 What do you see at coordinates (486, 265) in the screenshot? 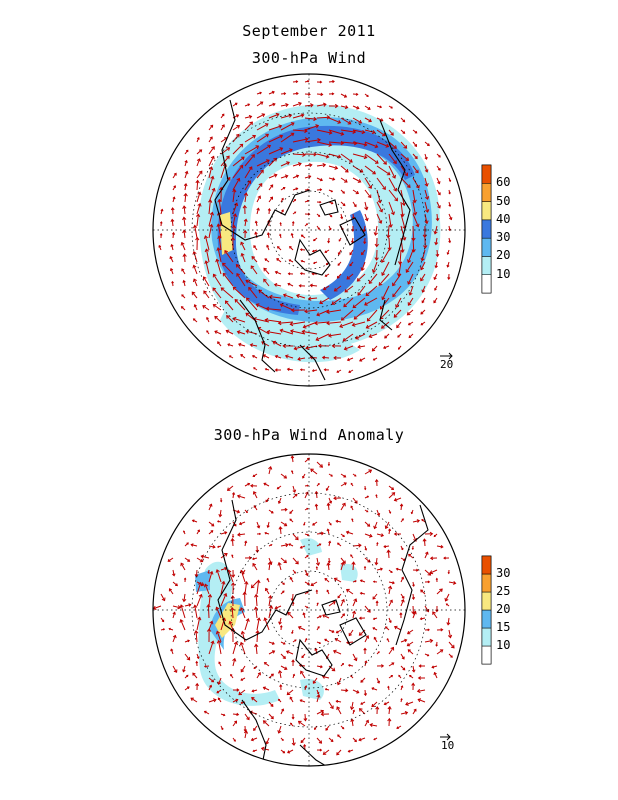
I see `panel1-colorbar-swatch` at bounding box center [486, 265].